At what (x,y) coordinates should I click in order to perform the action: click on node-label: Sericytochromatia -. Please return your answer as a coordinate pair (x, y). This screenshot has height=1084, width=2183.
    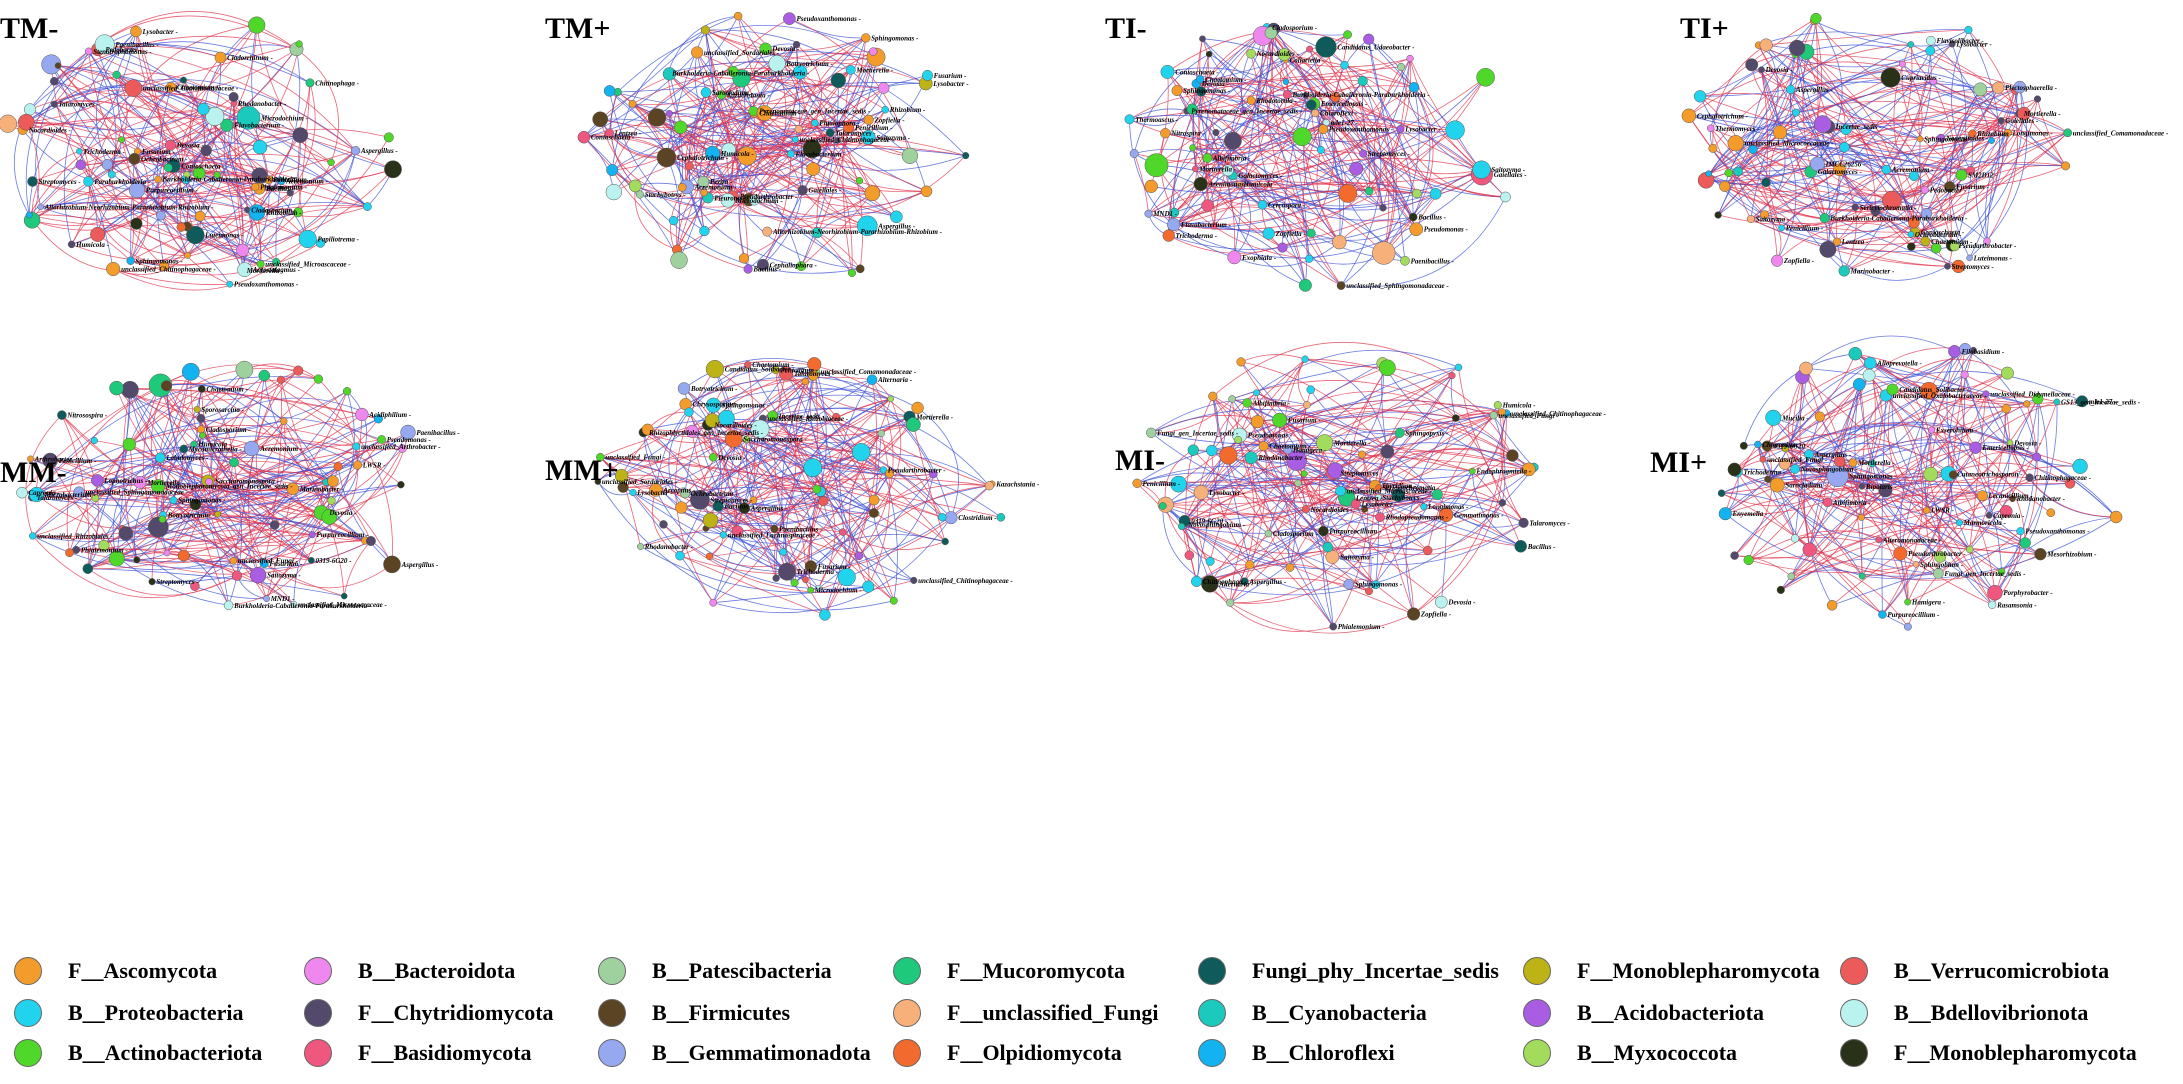
    Looking at the image, I should click on (1889, 208).